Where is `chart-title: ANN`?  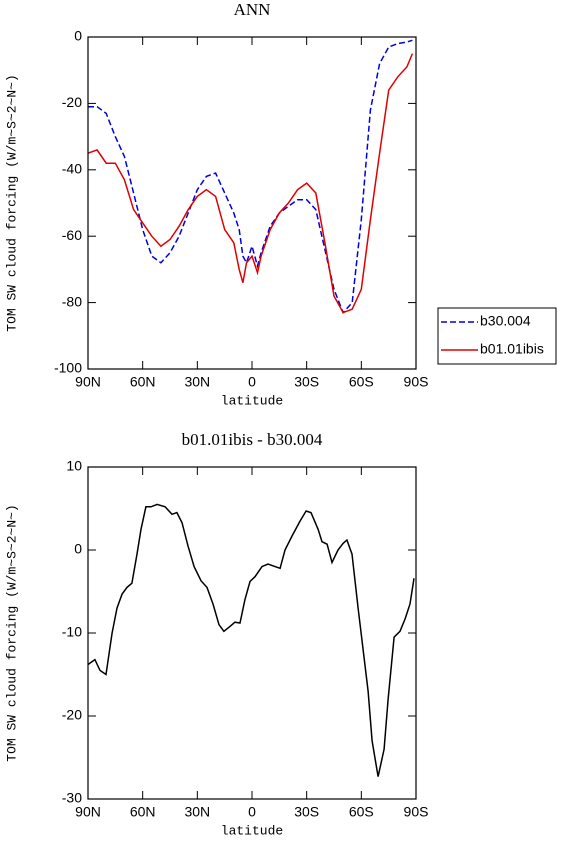 chart-title: ANN is located at coordinates (252, 9).